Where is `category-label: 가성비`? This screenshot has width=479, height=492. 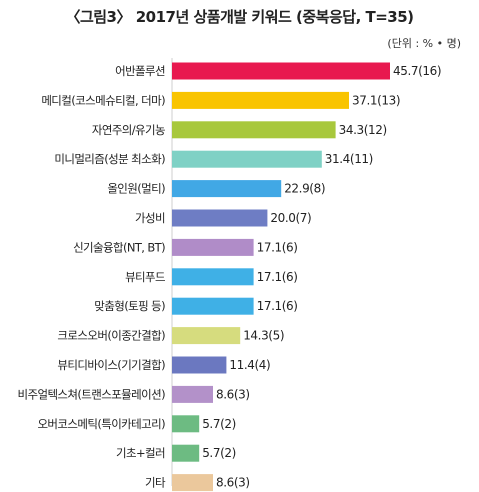 category-label: 가성비 is located at coordinates (150, 218).